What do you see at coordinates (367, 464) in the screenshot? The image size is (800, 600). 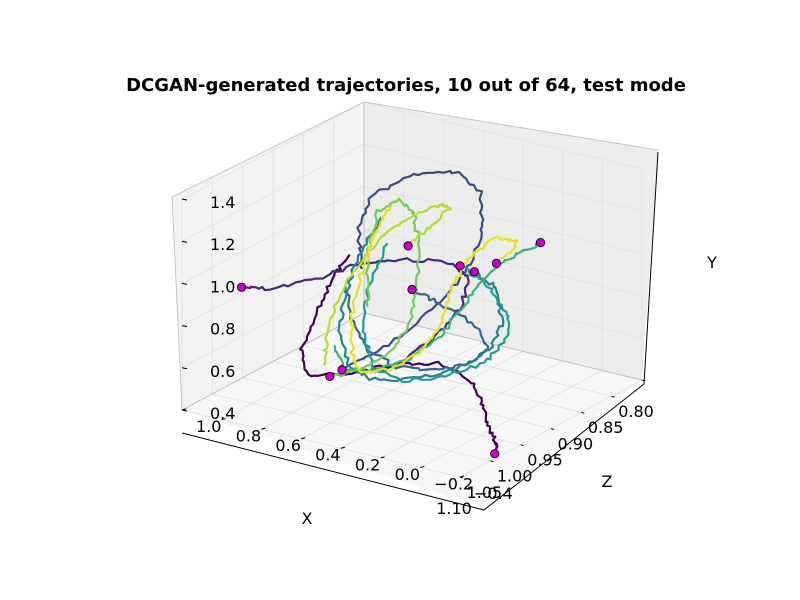 I see `z-tick-label: 0.2` at bounding box center [367, 464].